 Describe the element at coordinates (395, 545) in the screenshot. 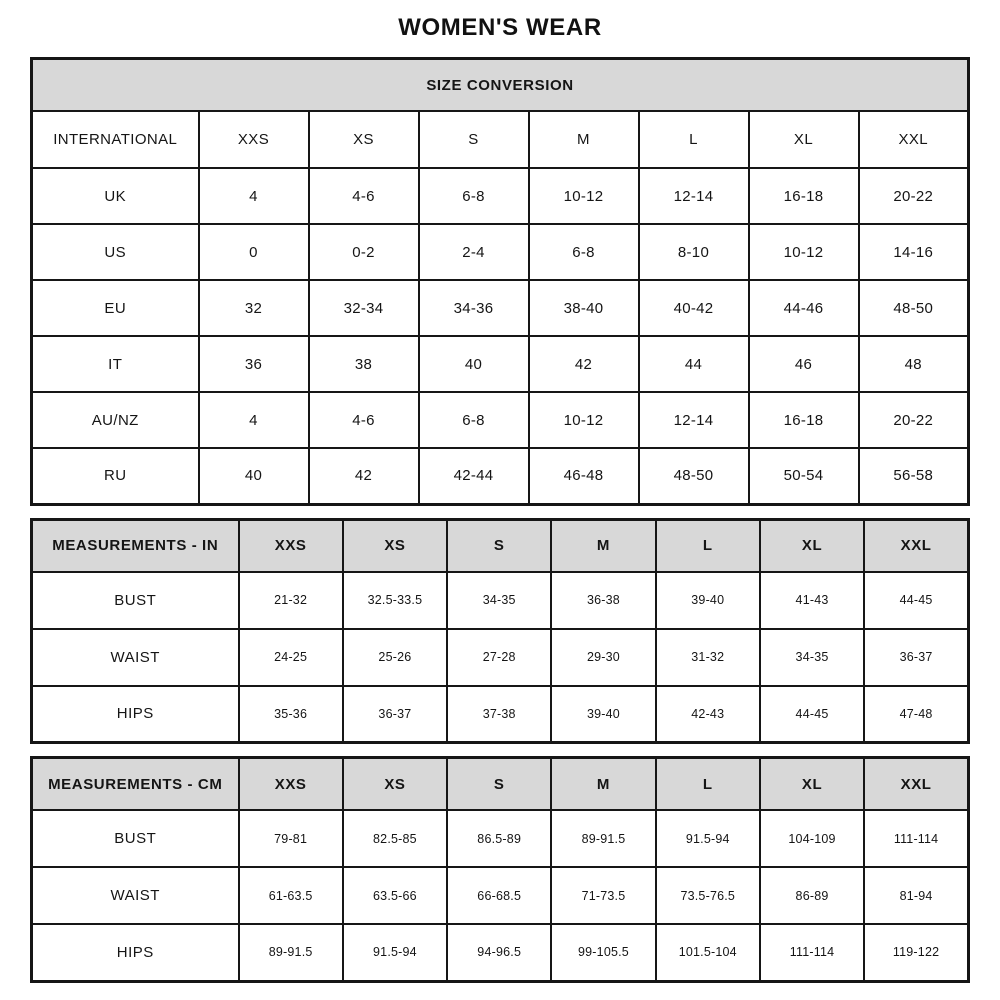

I see `size-header-xs: XS` at that location.